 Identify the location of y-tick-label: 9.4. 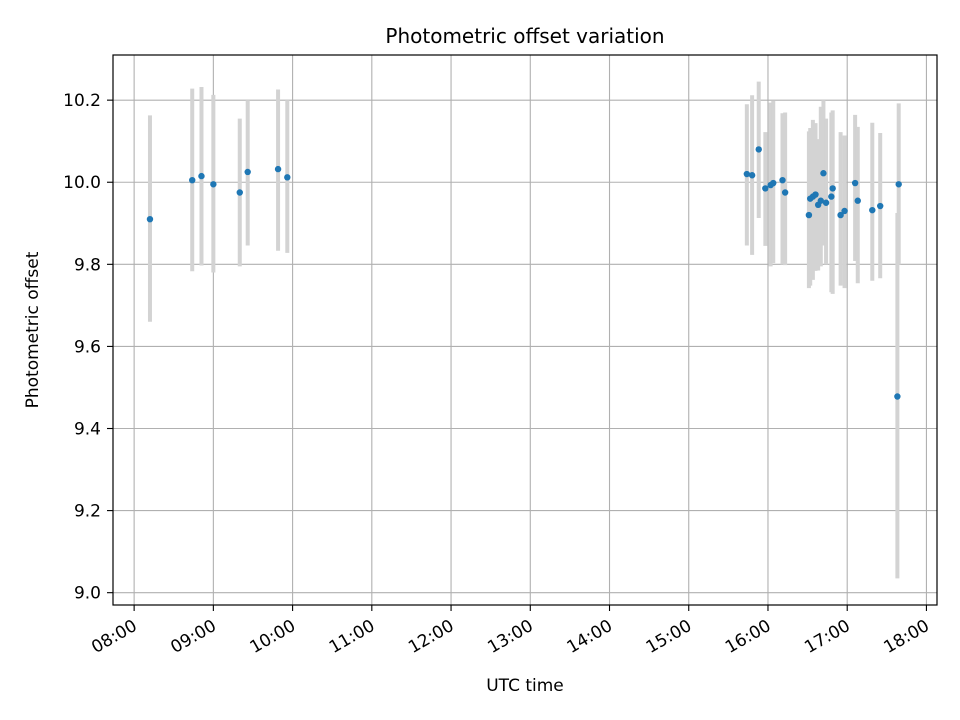
(87, 430).